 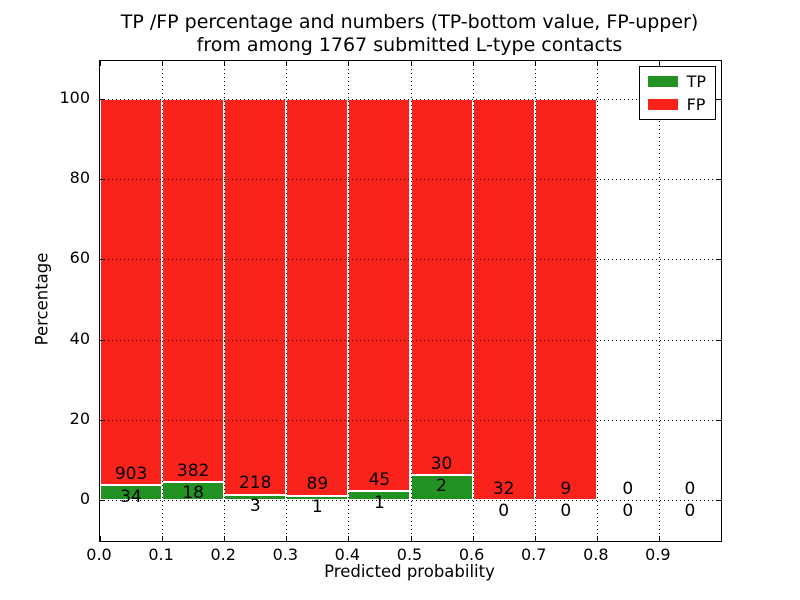 What do you see at coordinates (74, 97) in the screenshot?
I see `y-tick-label: 100` at bounding box center [74, 97].